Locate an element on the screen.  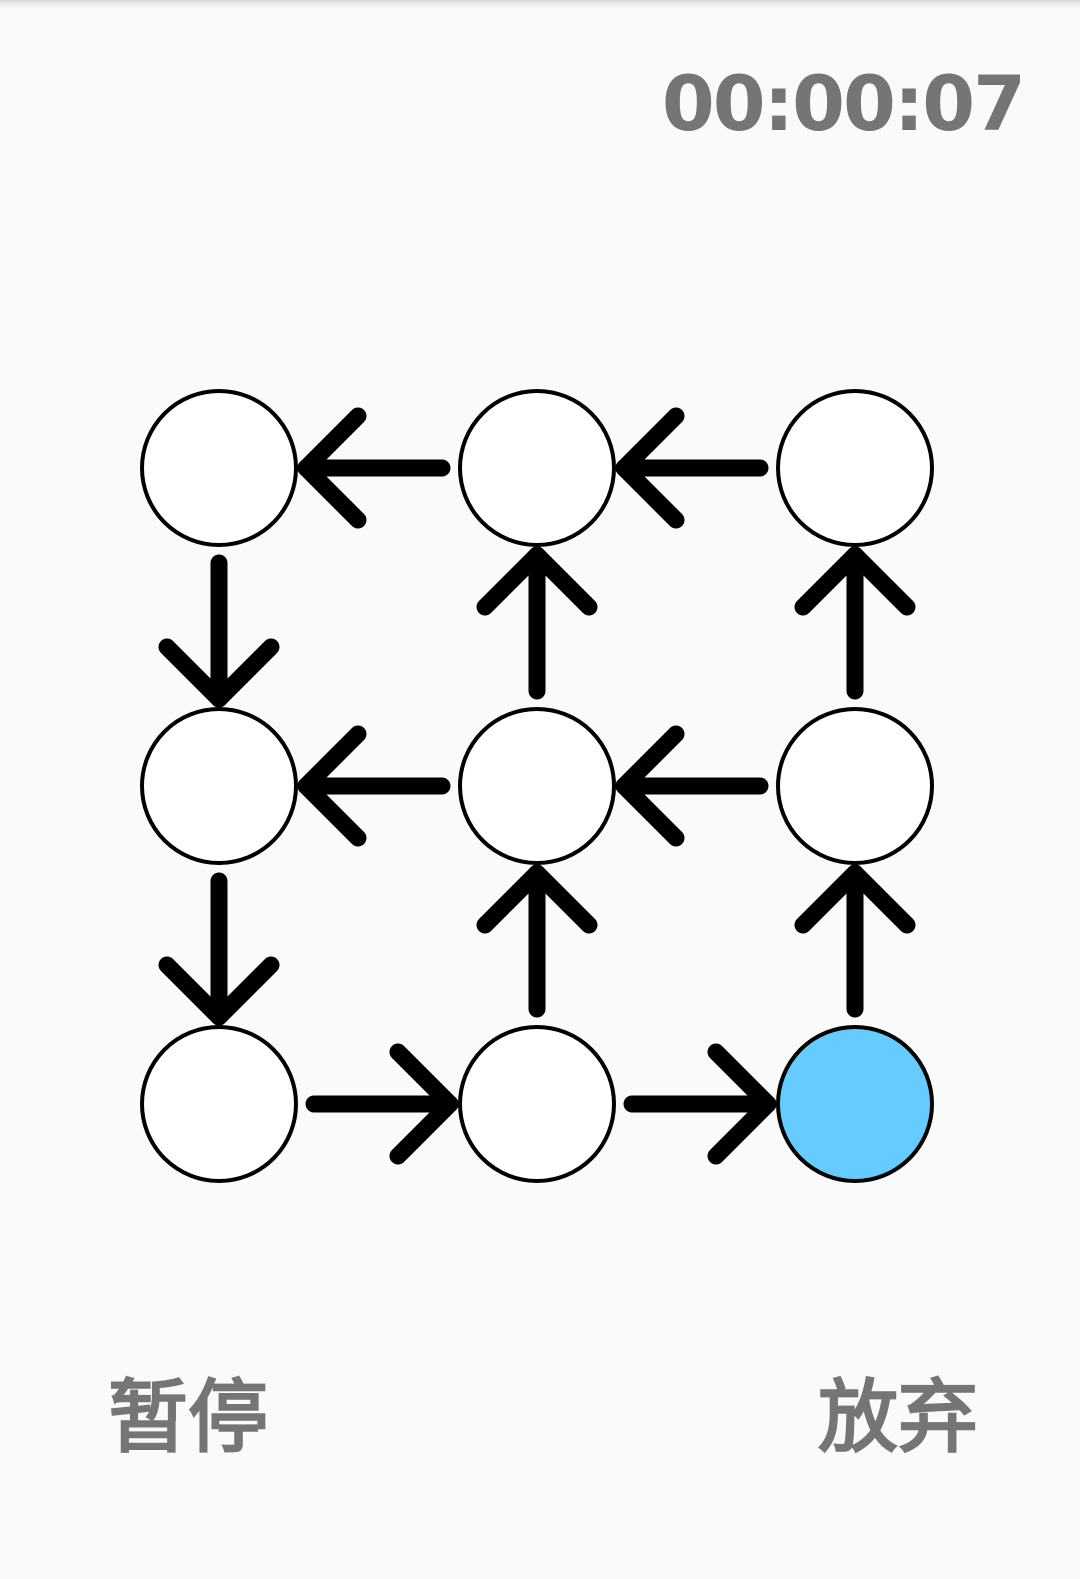
status-bar-shadow is located at coordinates (540, 4).